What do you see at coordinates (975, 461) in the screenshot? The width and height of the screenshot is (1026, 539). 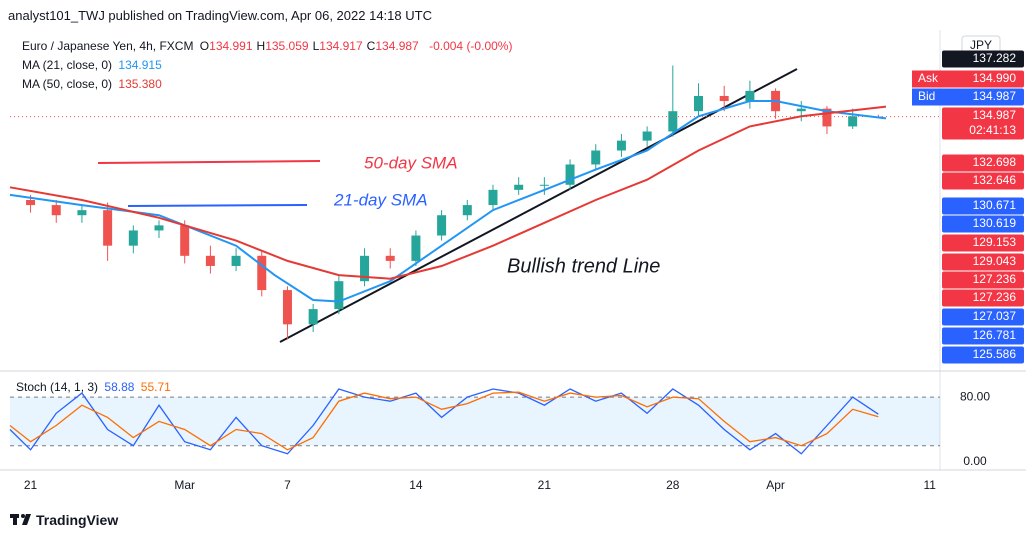 I see `y-tick-label: 0.00` at bounding box center [975, 461].